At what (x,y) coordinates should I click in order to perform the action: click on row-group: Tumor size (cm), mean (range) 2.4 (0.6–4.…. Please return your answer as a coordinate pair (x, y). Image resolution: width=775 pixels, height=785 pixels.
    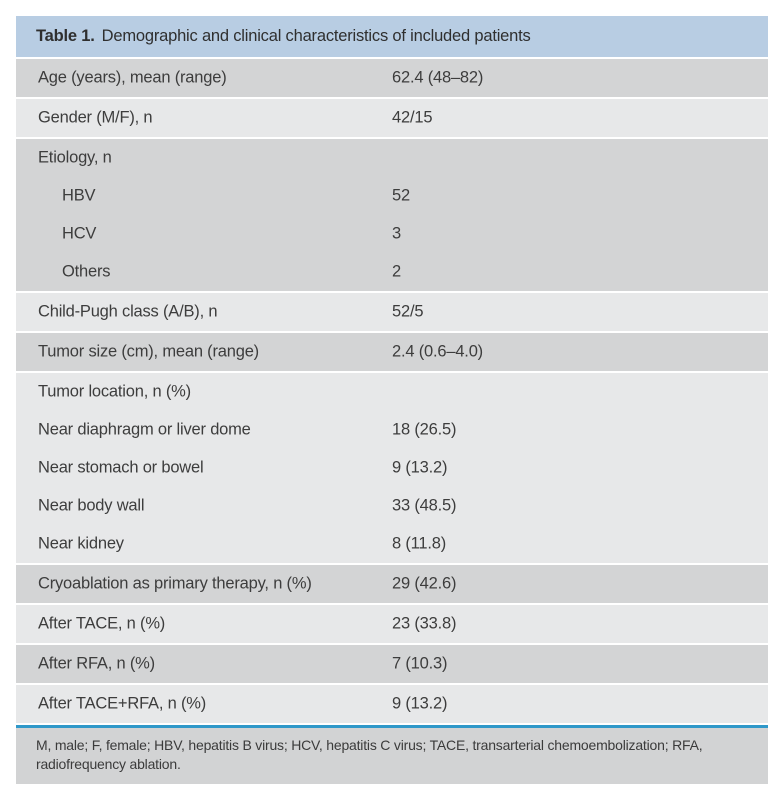
    Looking at the image, I should click on (392, 352).